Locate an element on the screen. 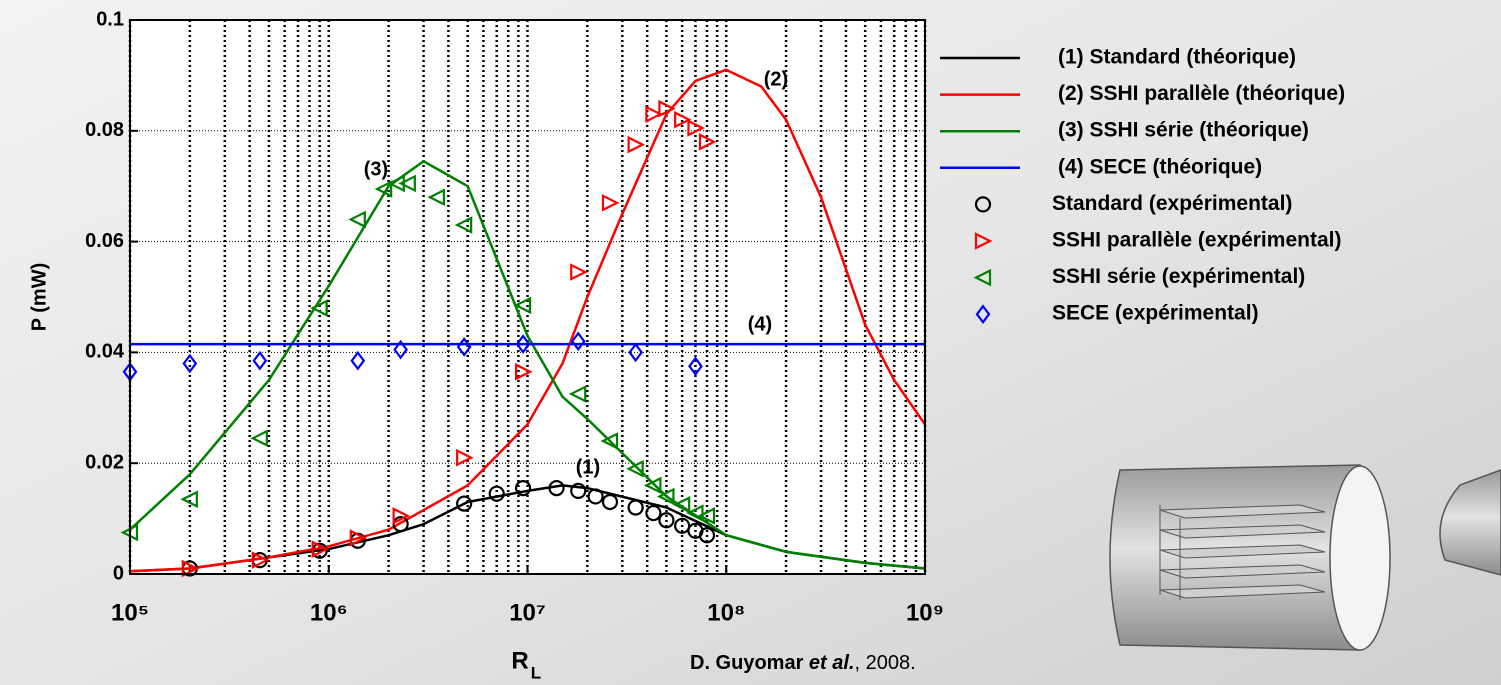  y-tick-label: 0.02 is located at coordinates (104, 462).